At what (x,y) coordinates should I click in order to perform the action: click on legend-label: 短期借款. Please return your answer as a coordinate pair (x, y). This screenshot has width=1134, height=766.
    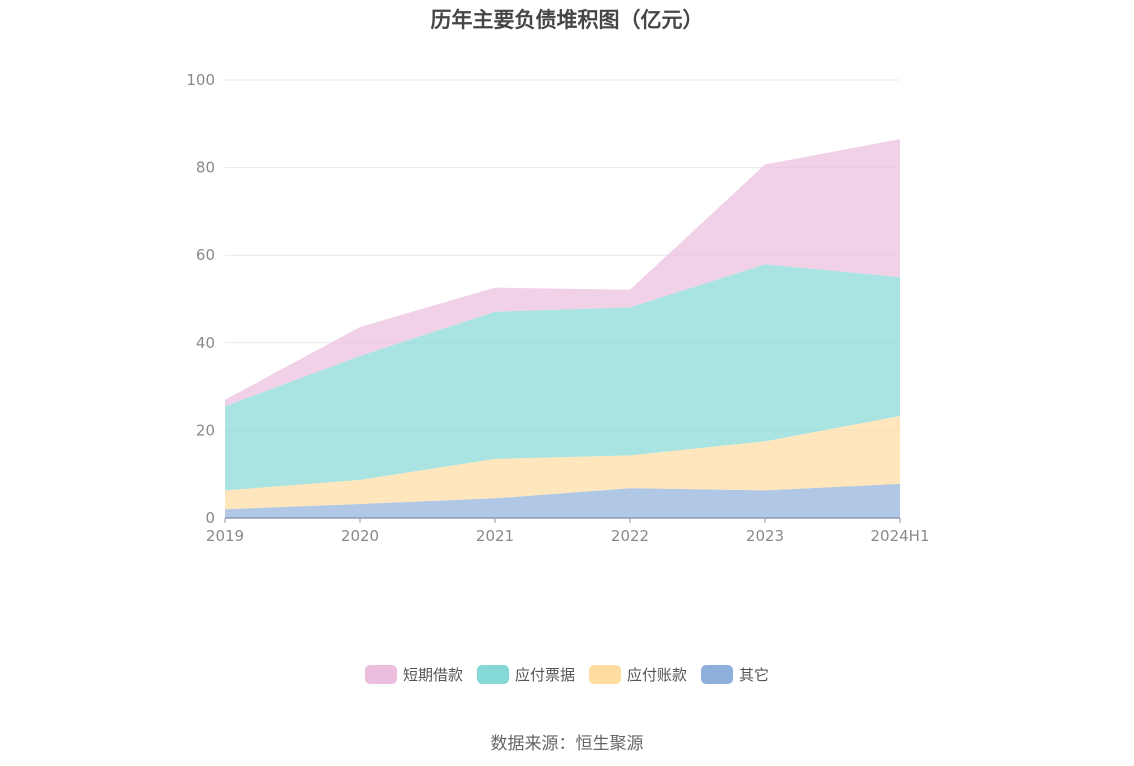
    Looking at the image, I should click on (432, 675).